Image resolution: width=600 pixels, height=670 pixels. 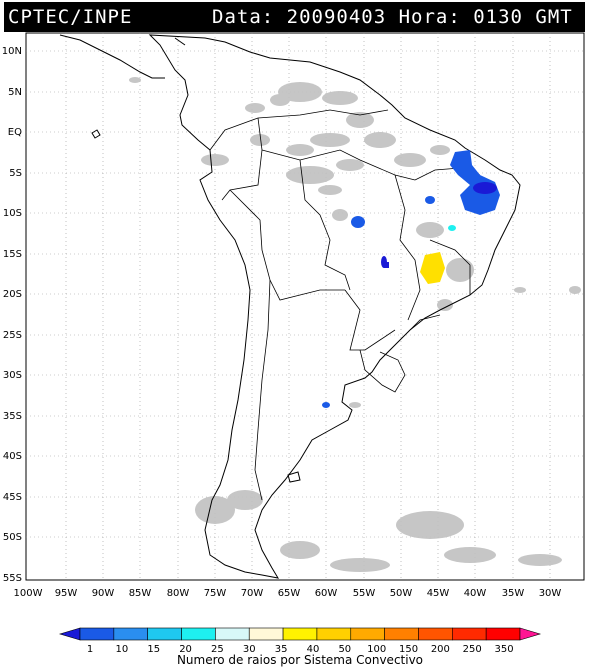 What do you see at coordinates (432, 268) in the screenshot?
I see `system-central-brazil` at bounding box center [432, 268].